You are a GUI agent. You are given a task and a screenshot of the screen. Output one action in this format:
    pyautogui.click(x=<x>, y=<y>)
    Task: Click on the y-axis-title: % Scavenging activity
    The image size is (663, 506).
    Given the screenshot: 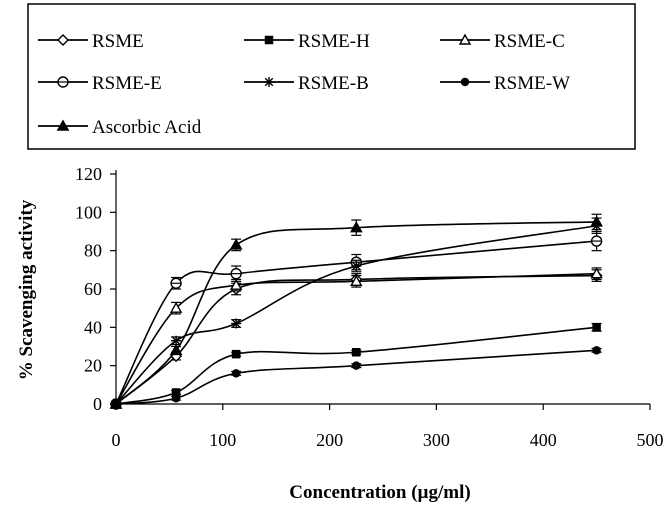 What is the action you would take?
    pyautogui.click(x=26, y=289)
    